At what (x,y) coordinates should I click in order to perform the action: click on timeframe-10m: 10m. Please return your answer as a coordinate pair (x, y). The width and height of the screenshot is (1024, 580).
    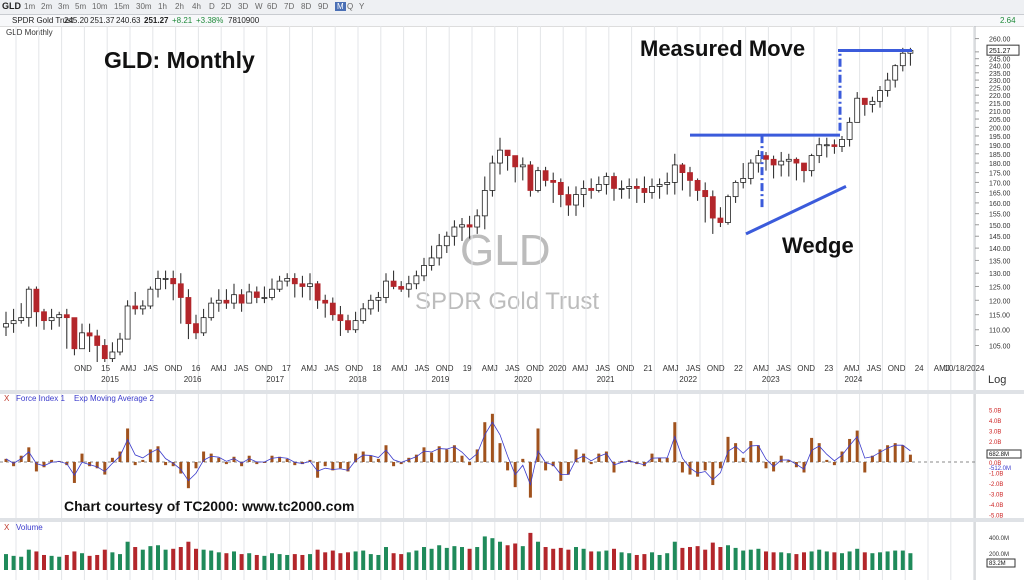
    Looking at the image, I should click on (100, 6).